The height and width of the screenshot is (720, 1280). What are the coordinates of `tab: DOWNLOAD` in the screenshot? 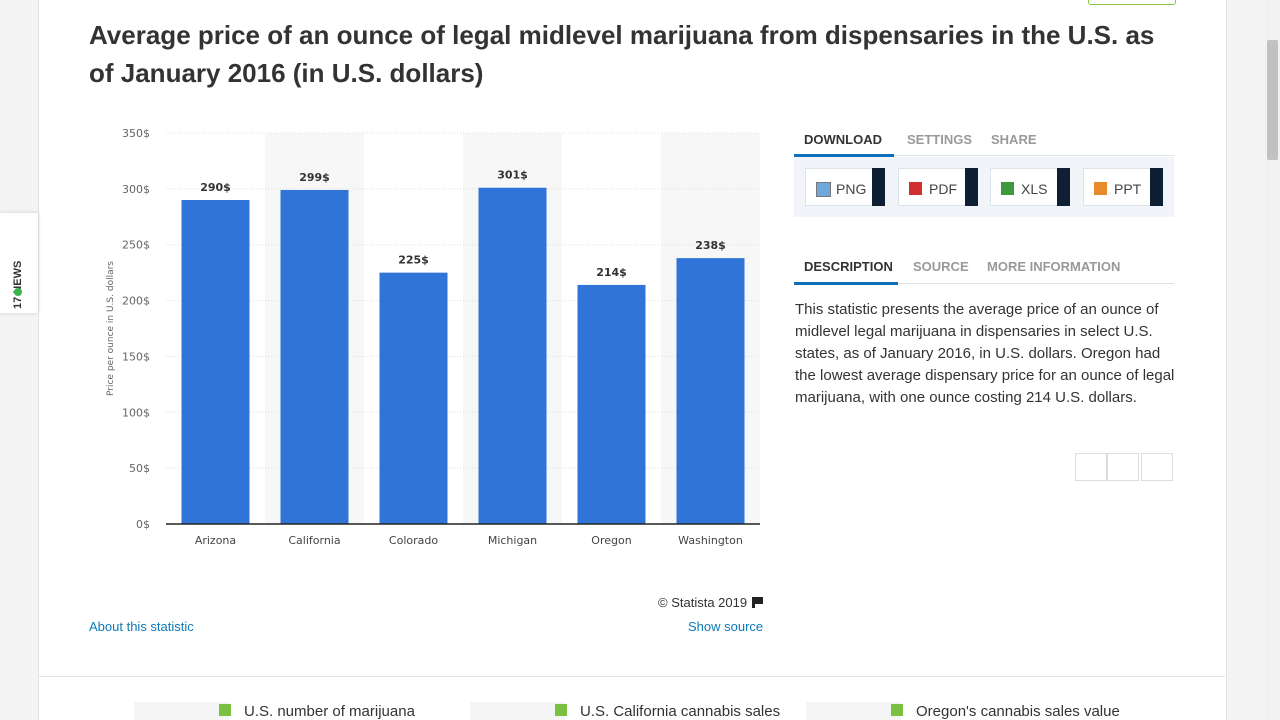 It's located at (843, 139).